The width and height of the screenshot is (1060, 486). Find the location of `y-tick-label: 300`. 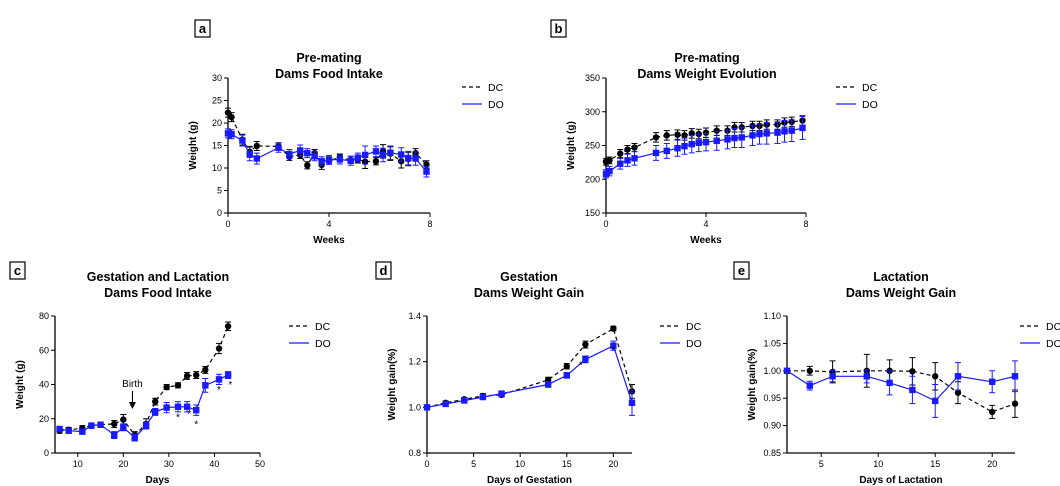

y-tick-label: 300 is located at coordinates (592, 112).